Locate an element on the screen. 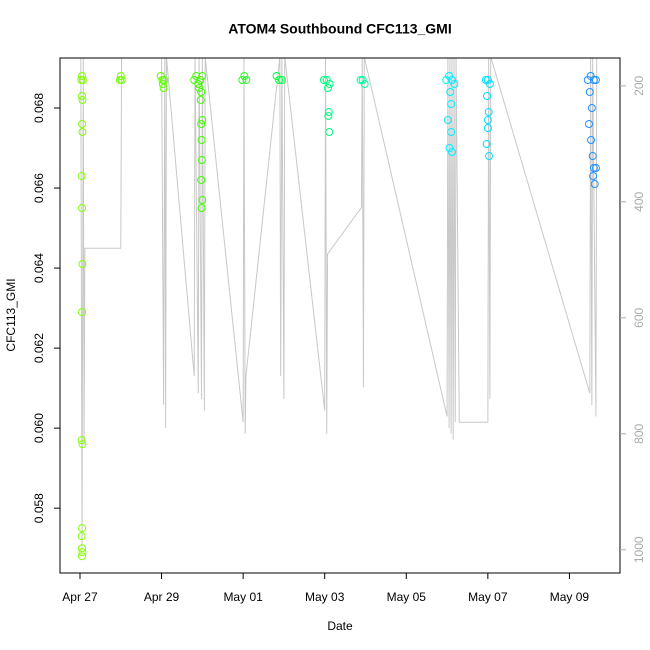  x-tick-label: May 05 is located at coordinates (407, 597).